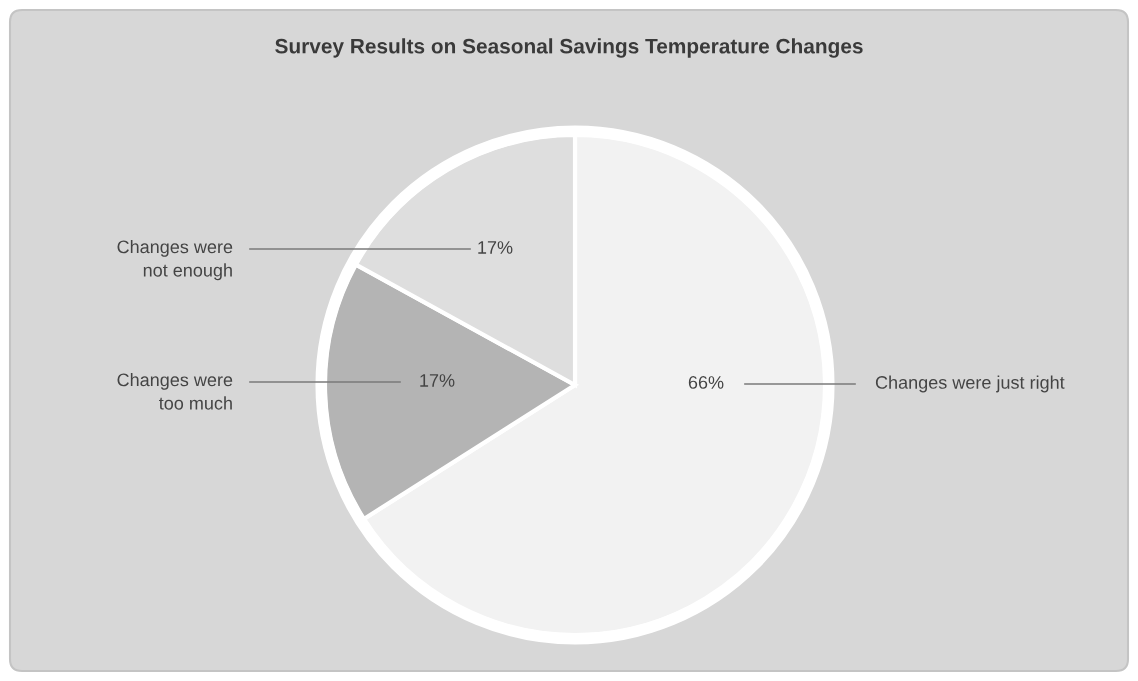  Describe the element at coordinates (970, 384) in the screenshot. I see `slice-label: Changes were just right` at that location.